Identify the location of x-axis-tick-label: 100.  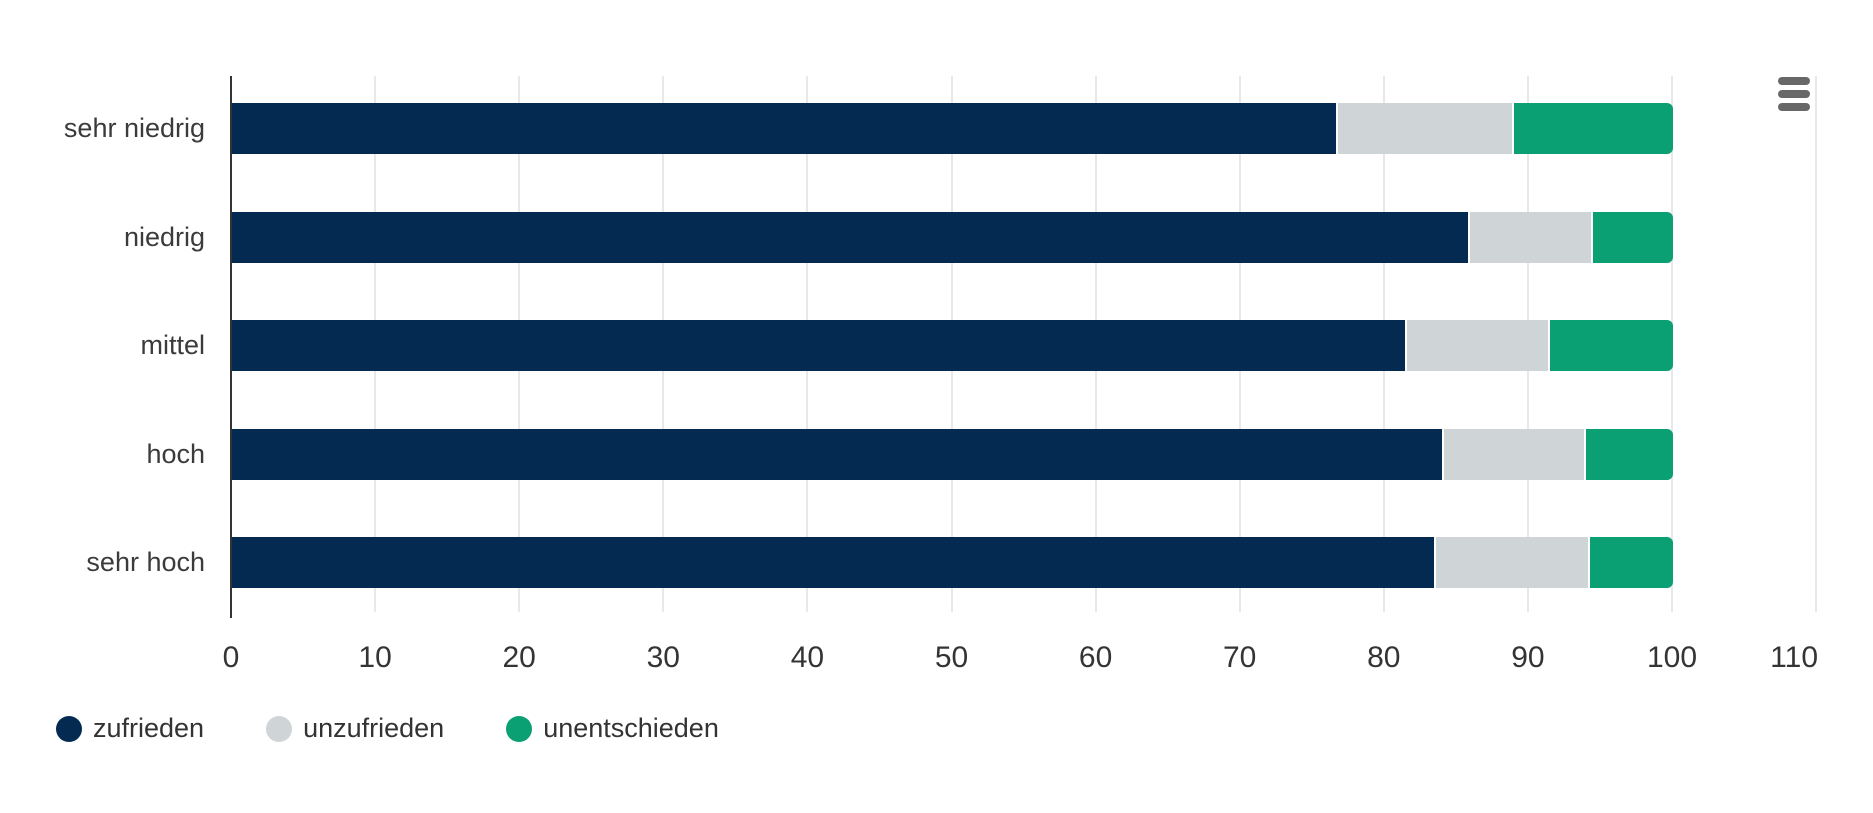
(1672, 657).